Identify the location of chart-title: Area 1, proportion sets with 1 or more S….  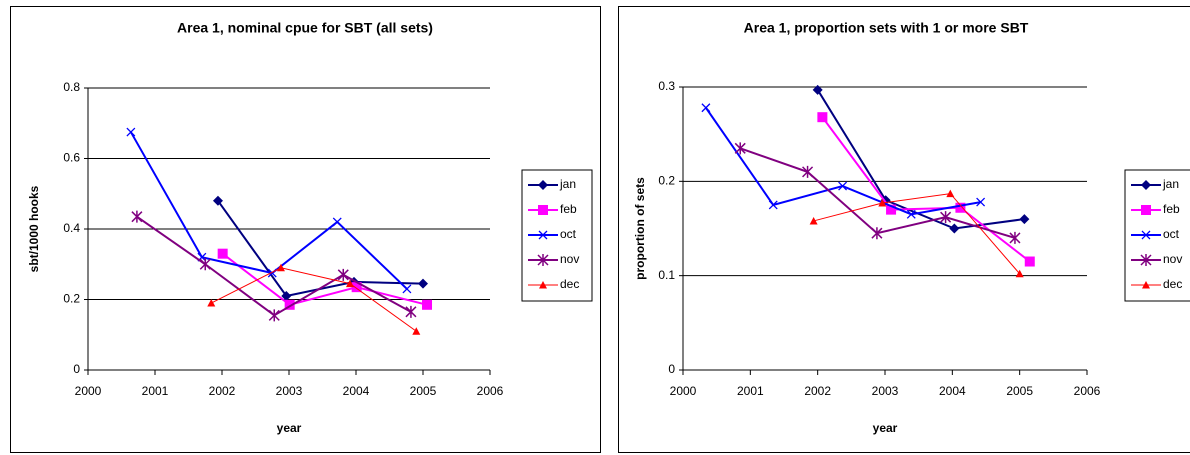
(886, 28).